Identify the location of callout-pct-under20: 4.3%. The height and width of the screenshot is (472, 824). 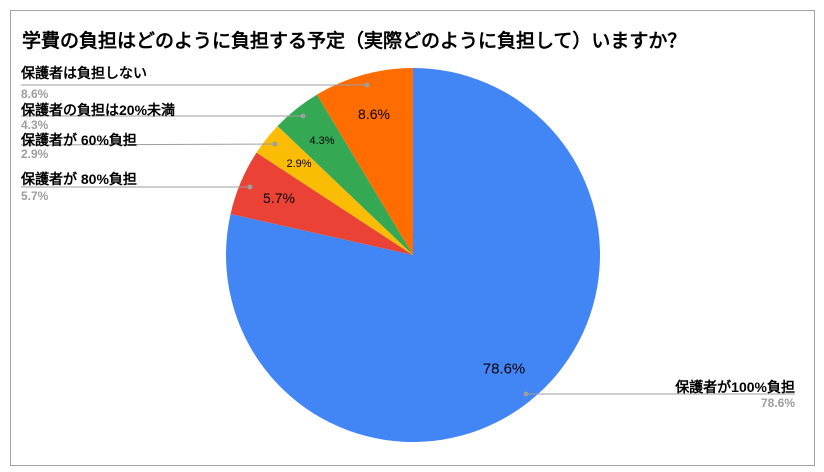
(35, 125).